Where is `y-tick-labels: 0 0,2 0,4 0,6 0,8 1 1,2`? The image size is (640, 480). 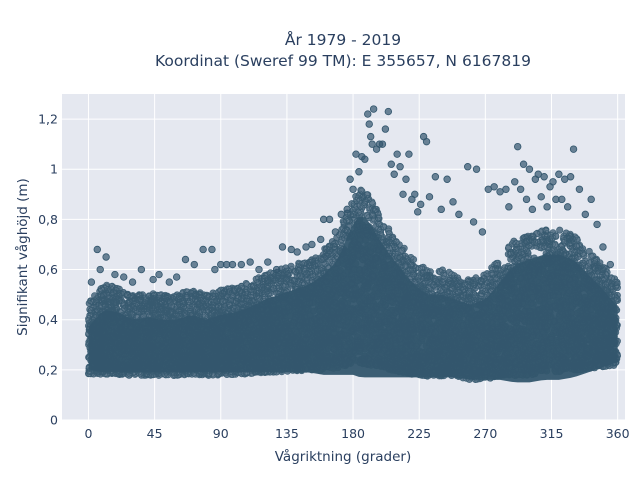
y-tick-labels: 0 0,2 0,4 0,6 0,8 1 1,2 is located at coordinates (48, 270).